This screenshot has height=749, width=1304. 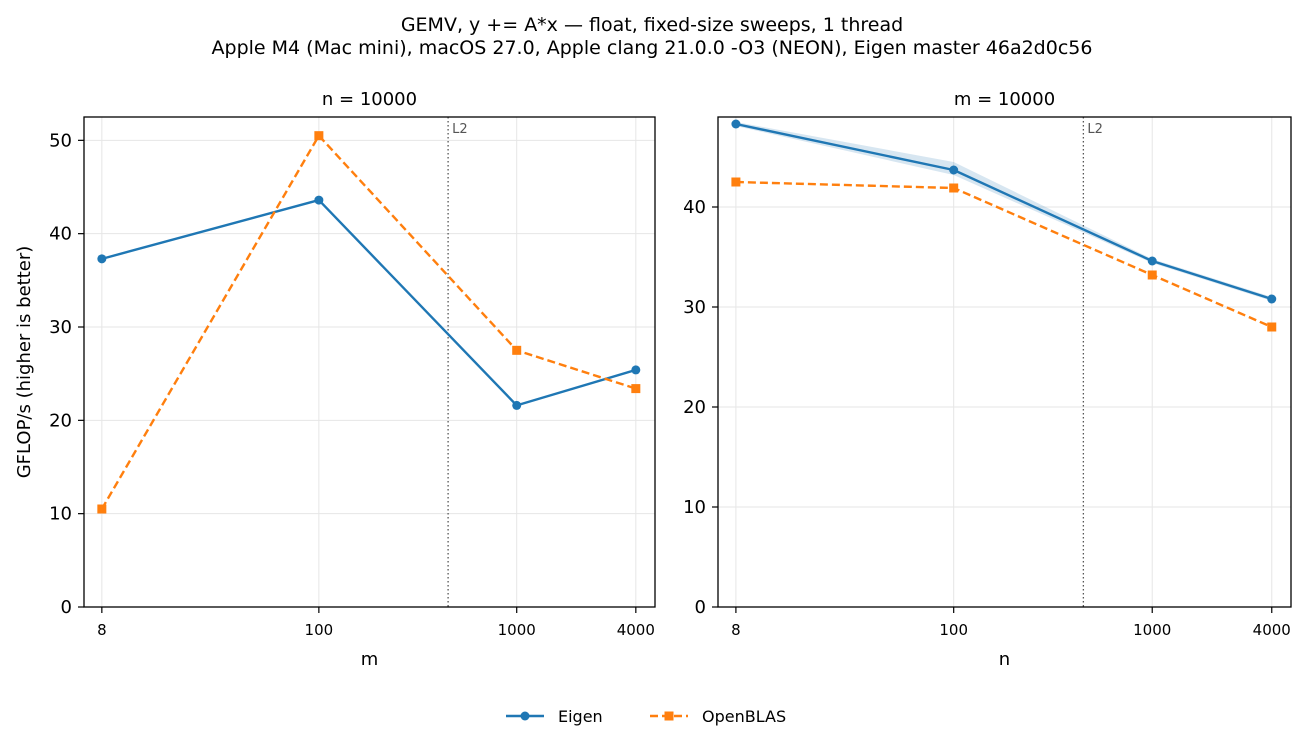 I want to click on legend: Eigen OpenBLAS, so click(x=646, y=716).